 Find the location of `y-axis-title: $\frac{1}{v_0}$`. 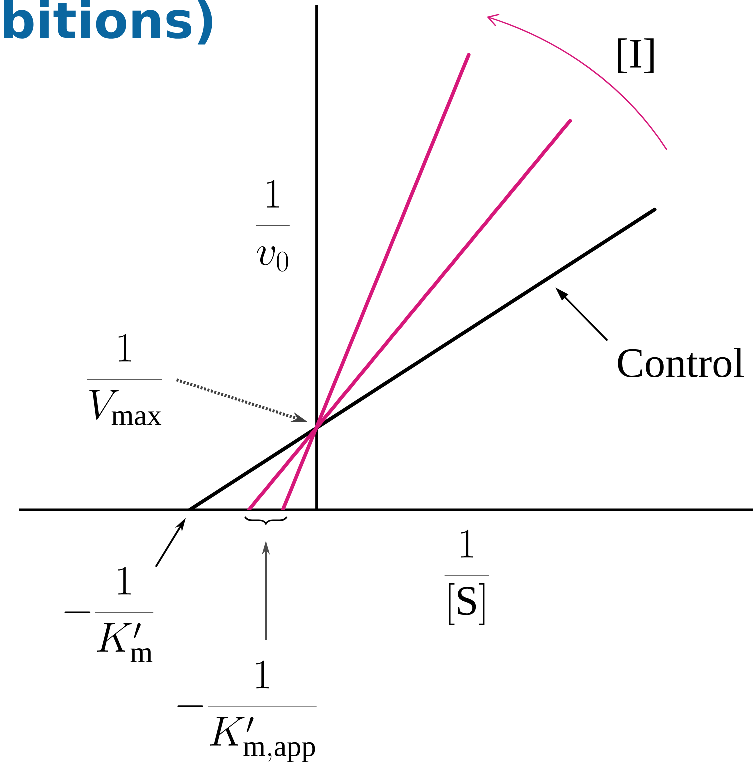

y-axis-title: $\frac{1}{v_0}$ is located at coordinates (273, 226).